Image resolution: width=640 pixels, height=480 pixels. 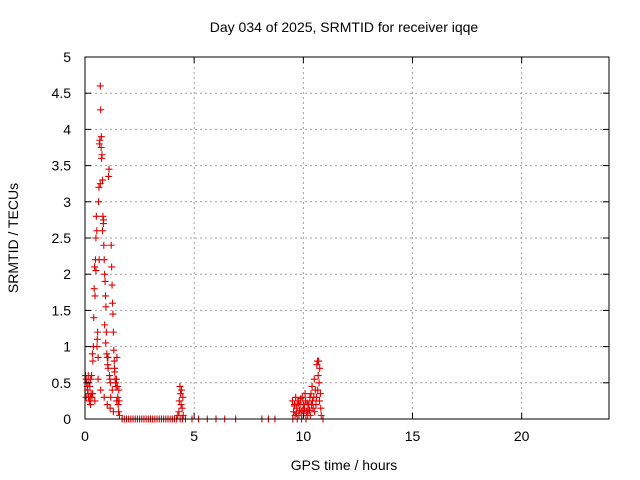 What do you see at coordinates (67, 274) in the screenshot?
I see `y-tick-label: 2` at bounding box center [67, 274].